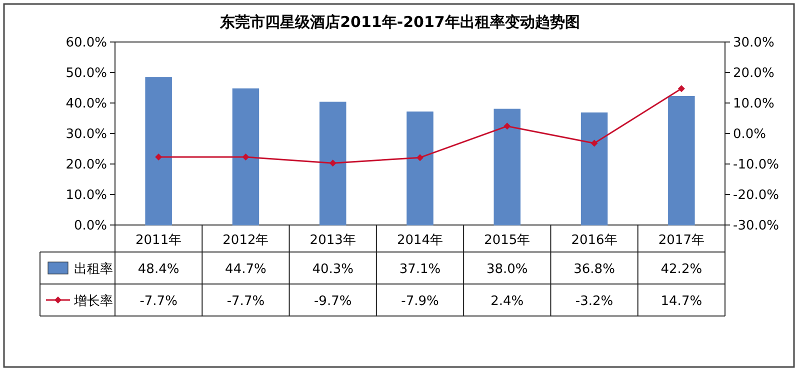 The width and height of the screenshot is (800, 373). I want to click on chart-title: 东莞市四星级酒店2011年-2017年出租率变动趋势图, so click(399, 22).